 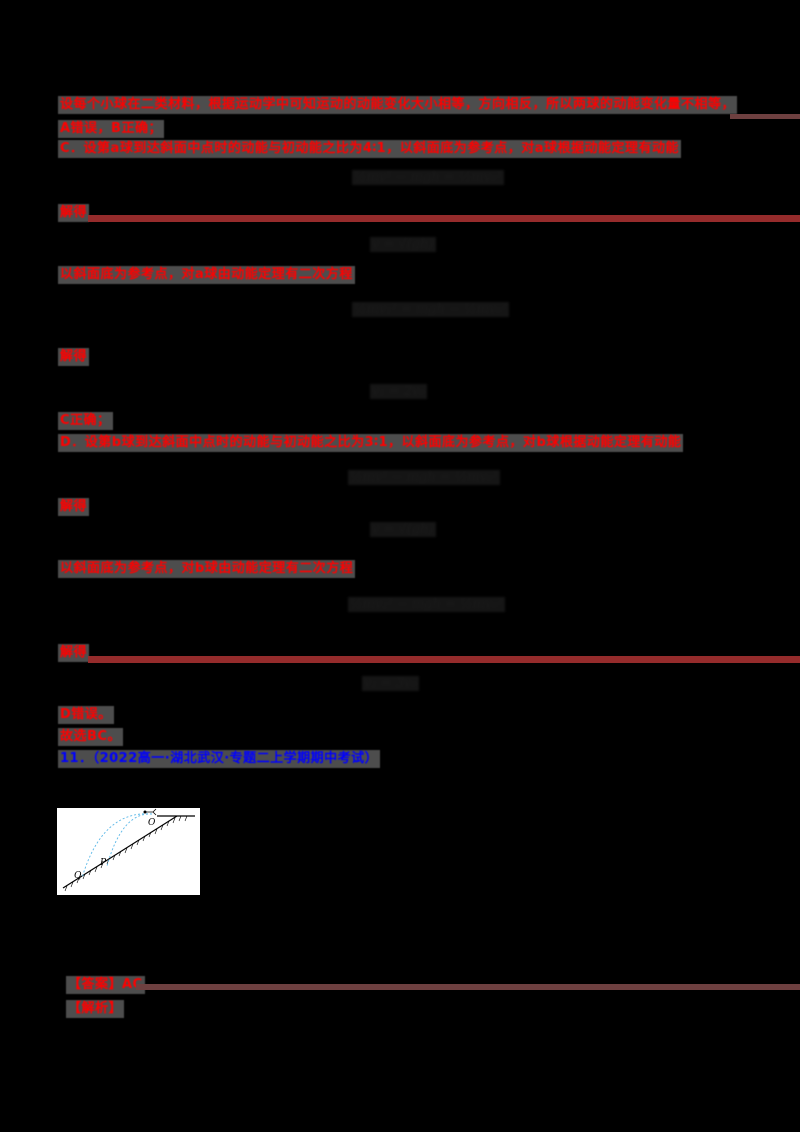 I want to click on analysis-label: 【解析】, so click(x=95, y=1009).